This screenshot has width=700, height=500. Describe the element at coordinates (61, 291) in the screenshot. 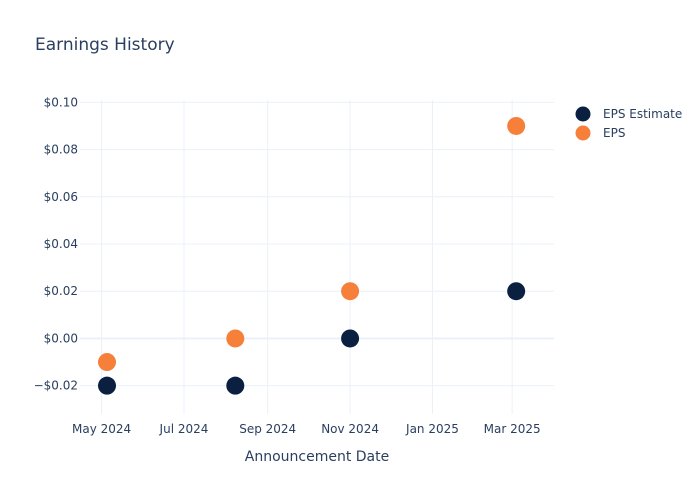

I see `y-tick-label: $0.02` at that location.